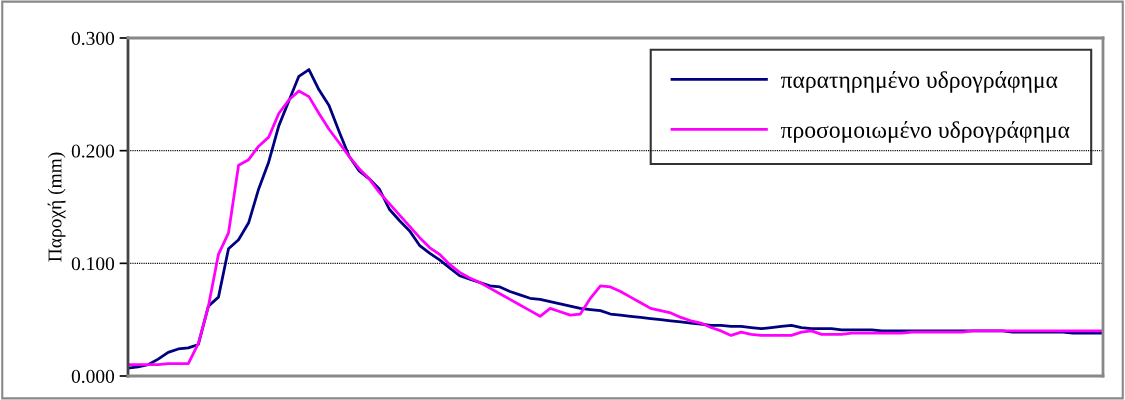 This screenshot has height=400, width=1125. What do you see at coordinates (925, 132) in the screenshot?
I see `legend-label: προσομοιωμένο υδρογράφημα` at bounding box center [925, 132].